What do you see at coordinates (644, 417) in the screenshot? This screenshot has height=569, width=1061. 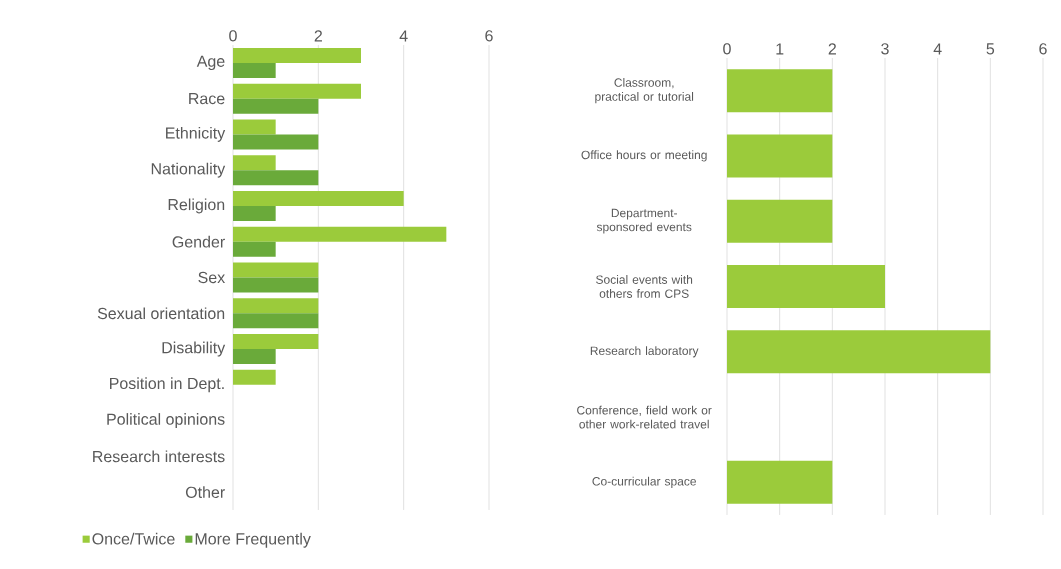 I see `y-tick-label: Conference, field work or other work-related travel` at bounding box center [644, 417].